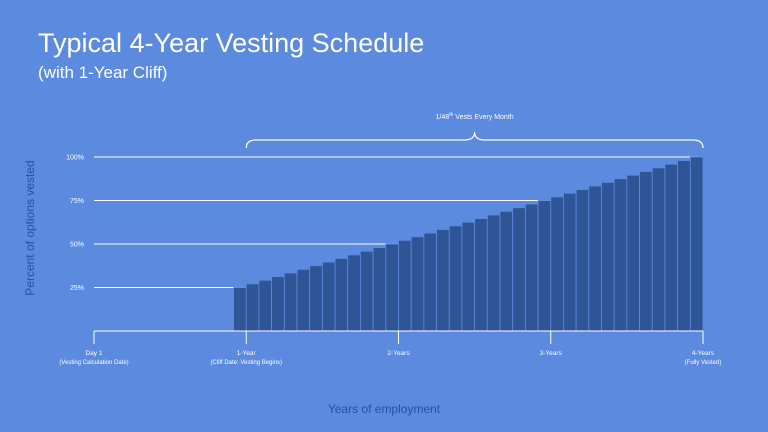  Describe the element at coordinates (77, 288) in the screenshot. I see `y-tick-label-25: 25%` at that location.